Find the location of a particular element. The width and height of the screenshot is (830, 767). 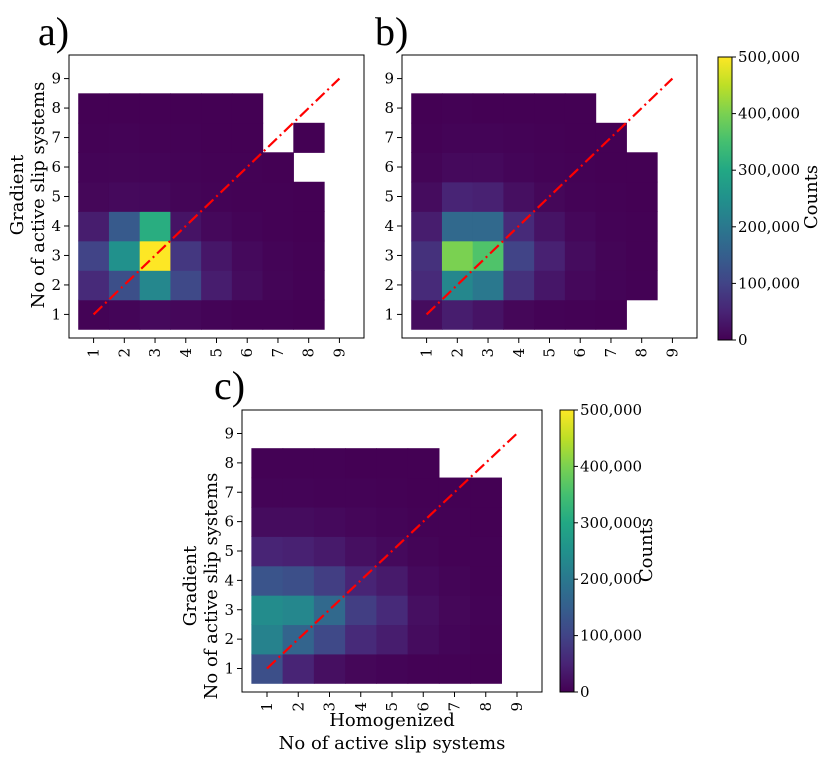

panel-a-ytick-label-6: 6 is located at coordinates (56, 167).